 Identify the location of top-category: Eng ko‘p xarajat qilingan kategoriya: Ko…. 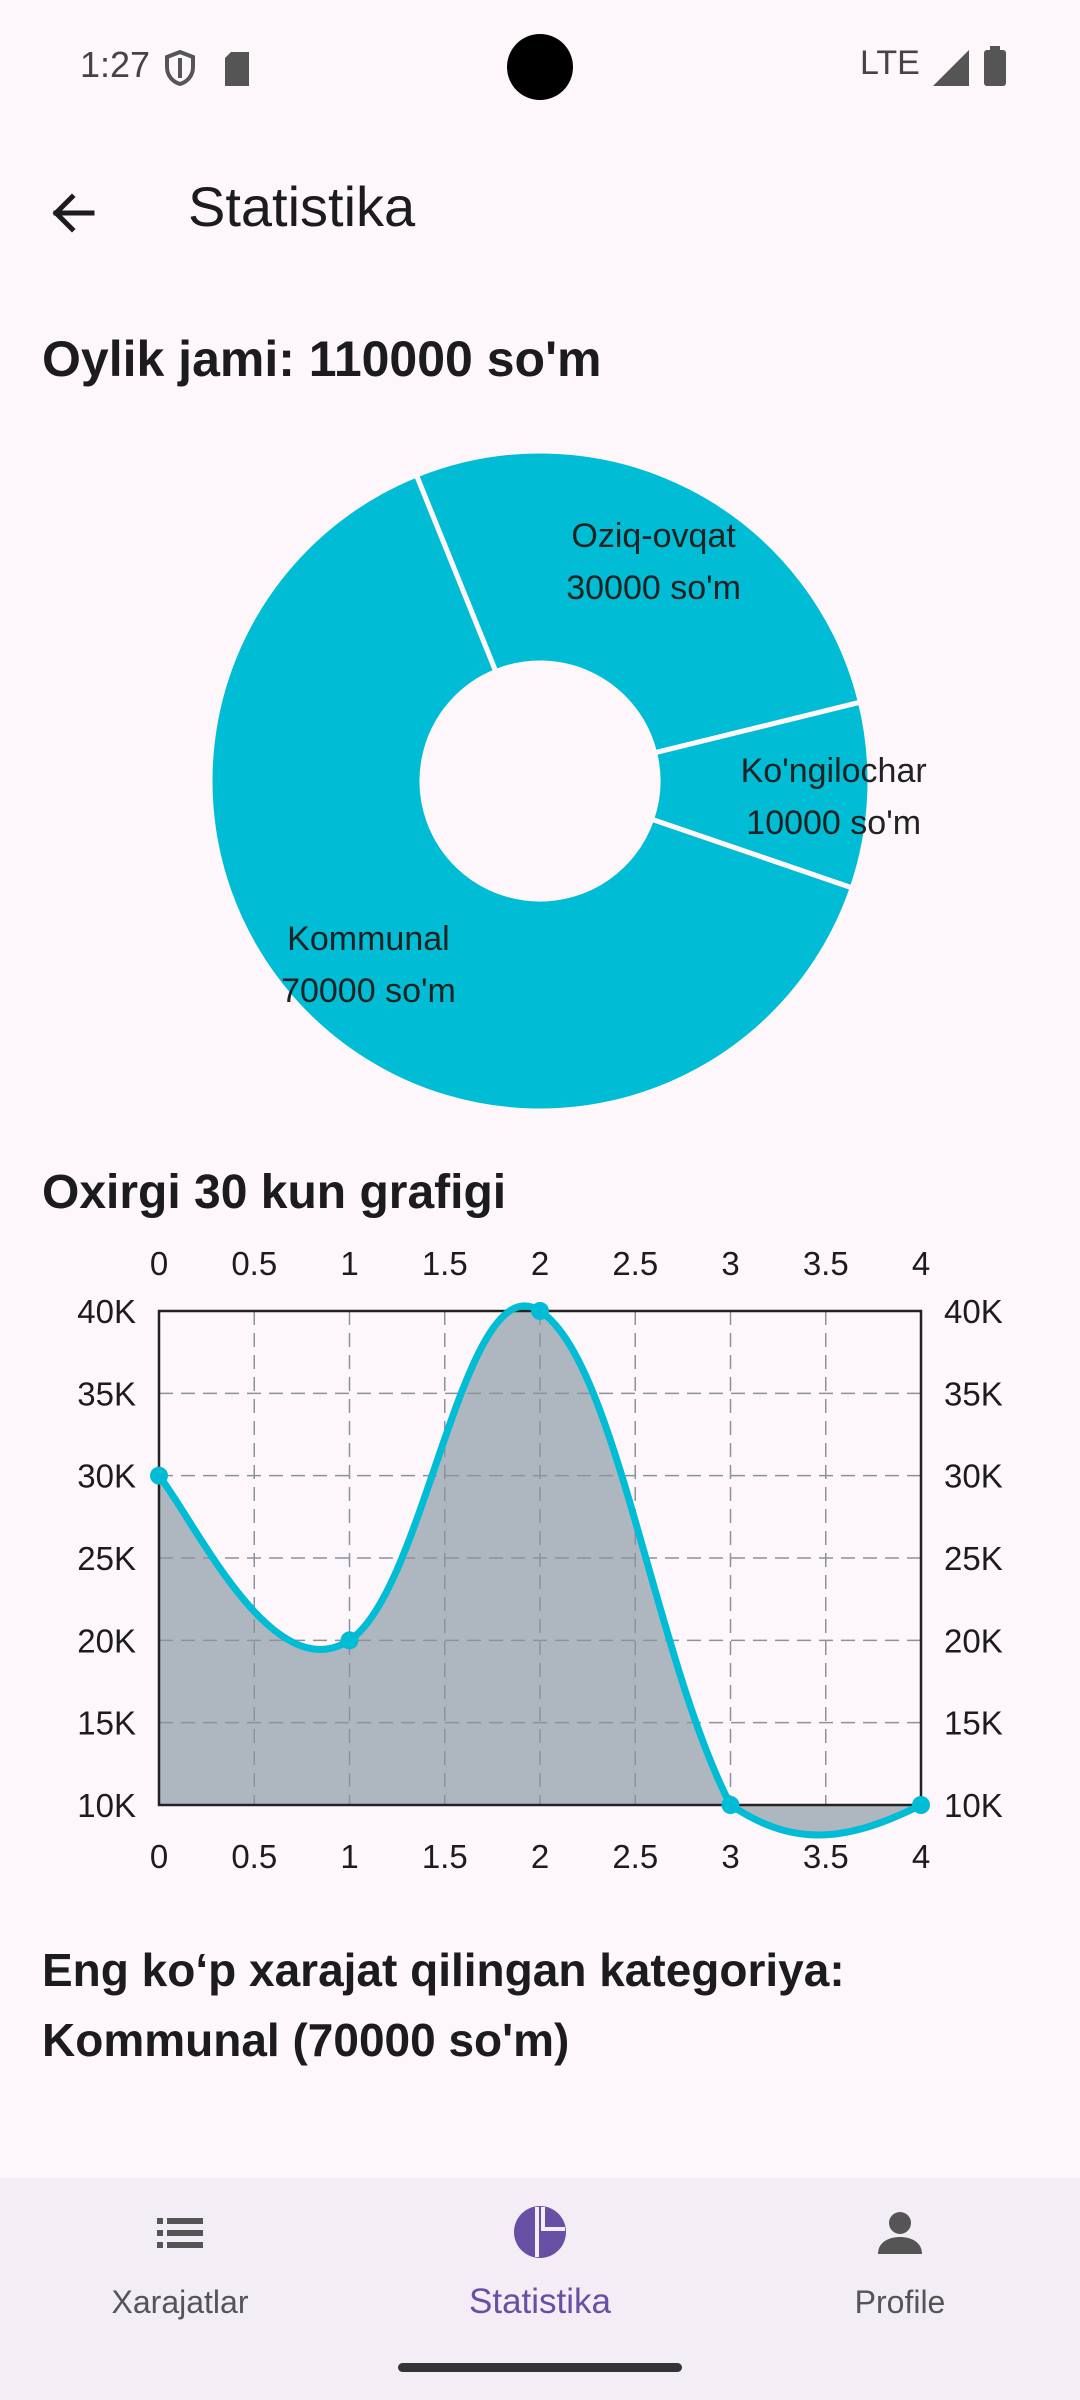
(542, 2005).